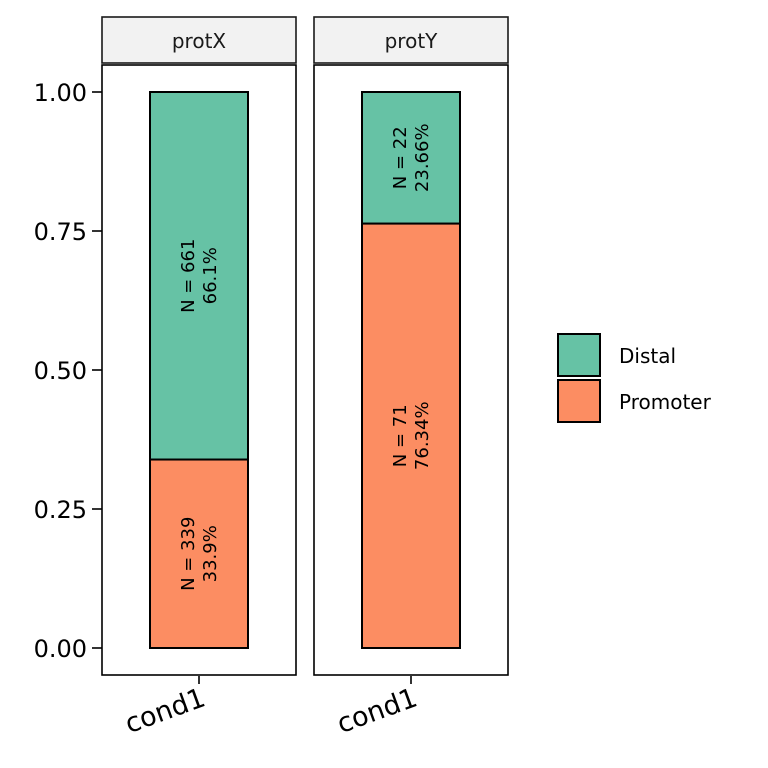 The height and width of the screenshot is (768, 768). What do you see at coordinates (210, 275) in the screenshot?
I see `segment-pct-label: 66.1%` at bounding box center [210, 275].